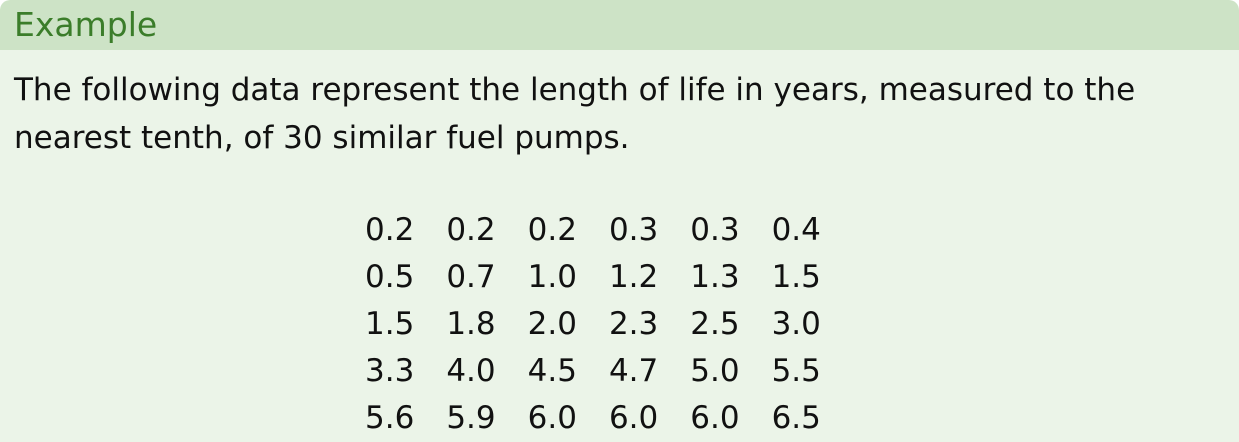 Image resolution: width=1239 pixels, height=442 pixels. What do you see at coordinates (552, 371) in the screenshot?
I see `table-cell: 4.5` at bounding box center [552, 371].